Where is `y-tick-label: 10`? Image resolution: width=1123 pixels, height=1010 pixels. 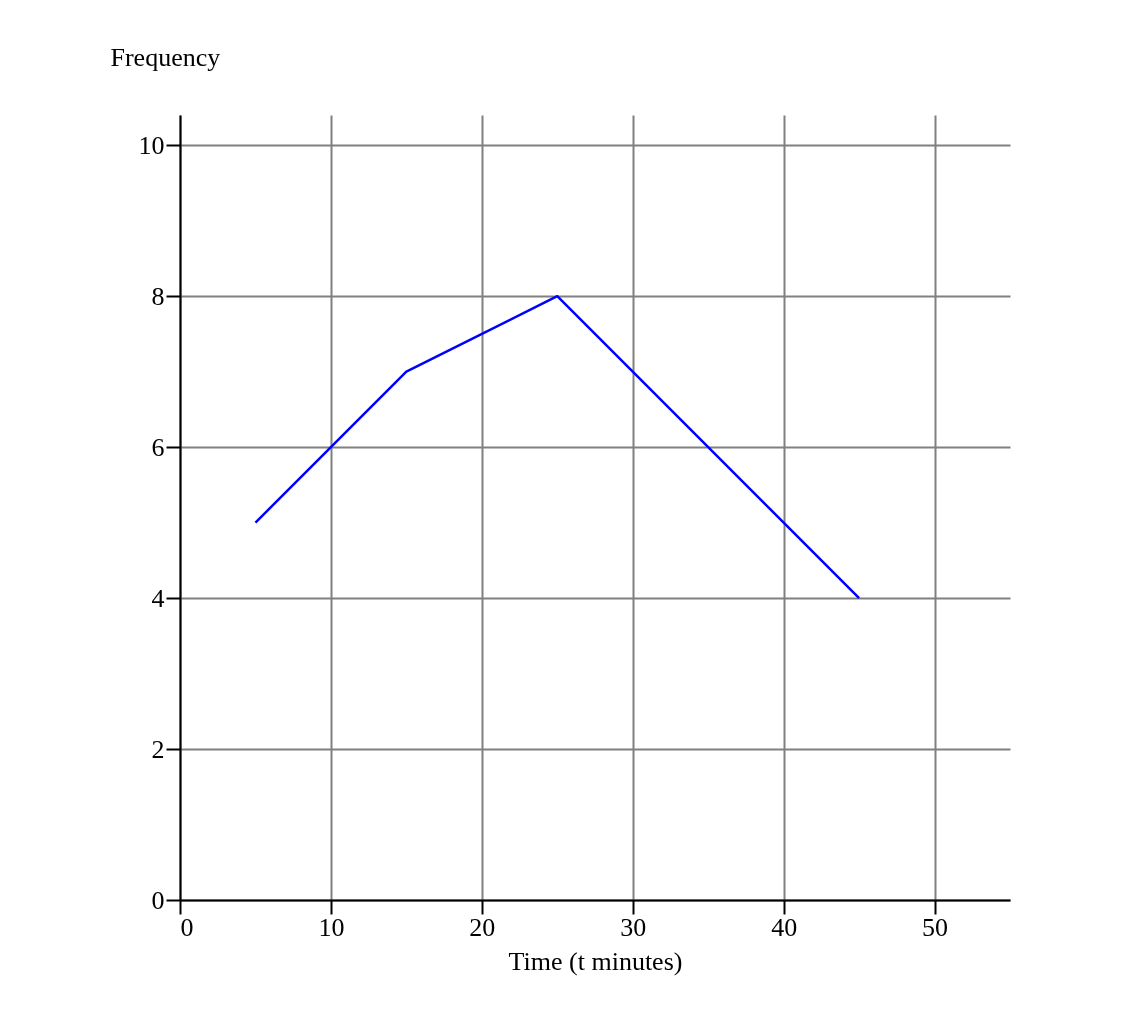
y-tick-label: 10 is located at coordinates (151, 145).